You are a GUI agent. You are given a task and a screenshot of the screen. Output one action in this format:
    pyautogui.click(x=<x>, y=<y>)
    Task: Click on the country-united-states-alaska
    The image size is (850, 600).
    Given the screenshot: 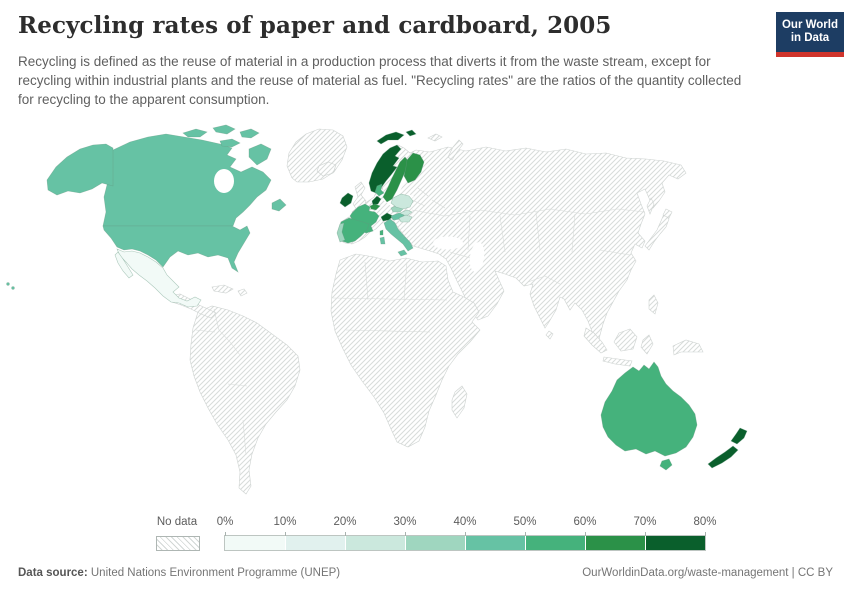 What is the action you would take?
    pyautogui.click(x=80, y=169)
    